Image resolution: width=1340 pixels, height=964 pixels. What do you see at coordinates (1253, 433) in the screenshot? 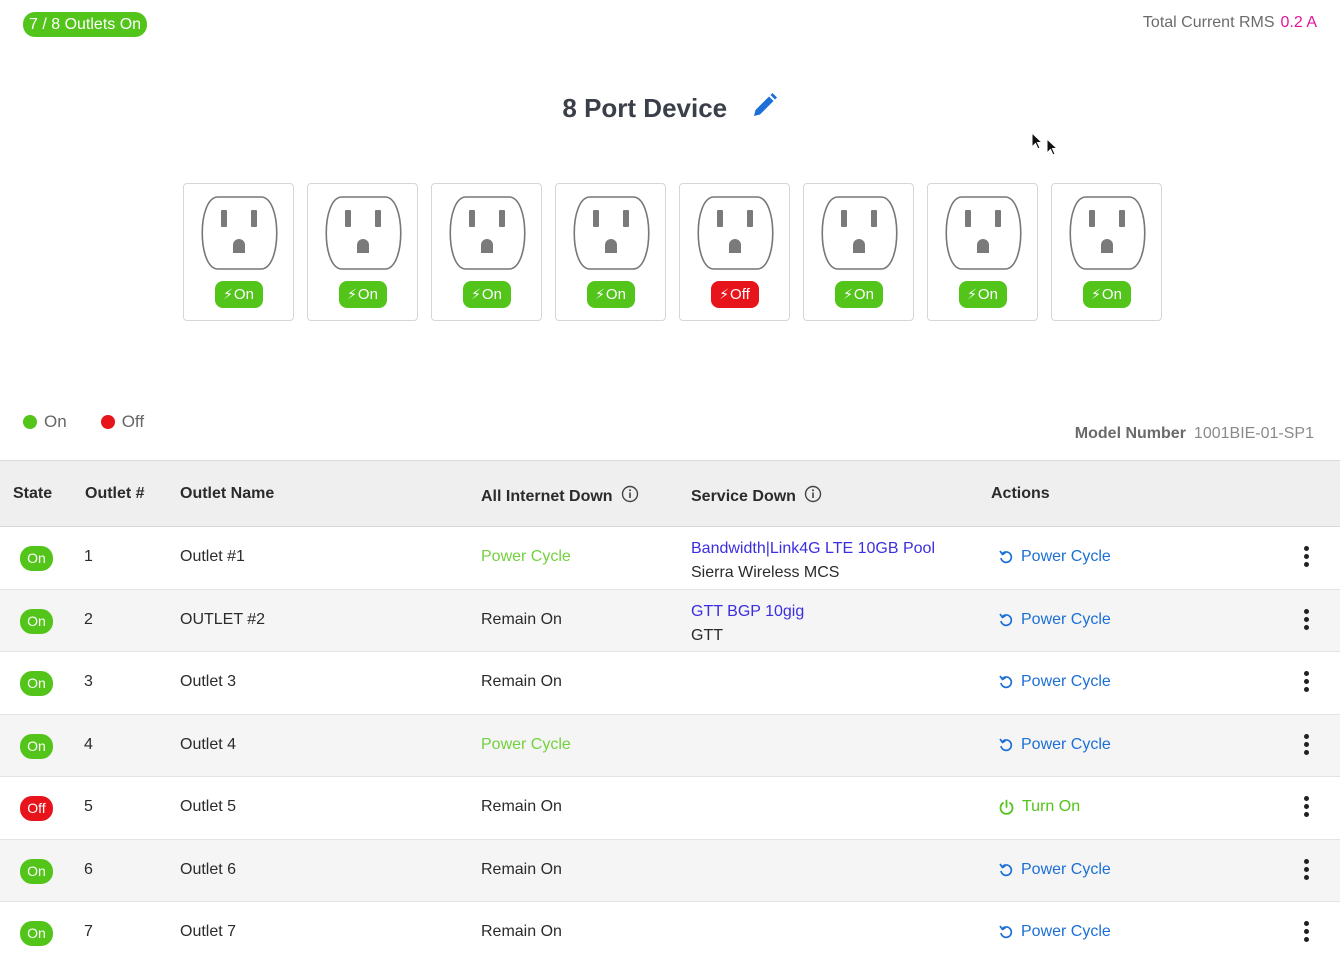
I see `model-number-value: 1001BIE-01-SP1` at bounding box center [1253, 433].